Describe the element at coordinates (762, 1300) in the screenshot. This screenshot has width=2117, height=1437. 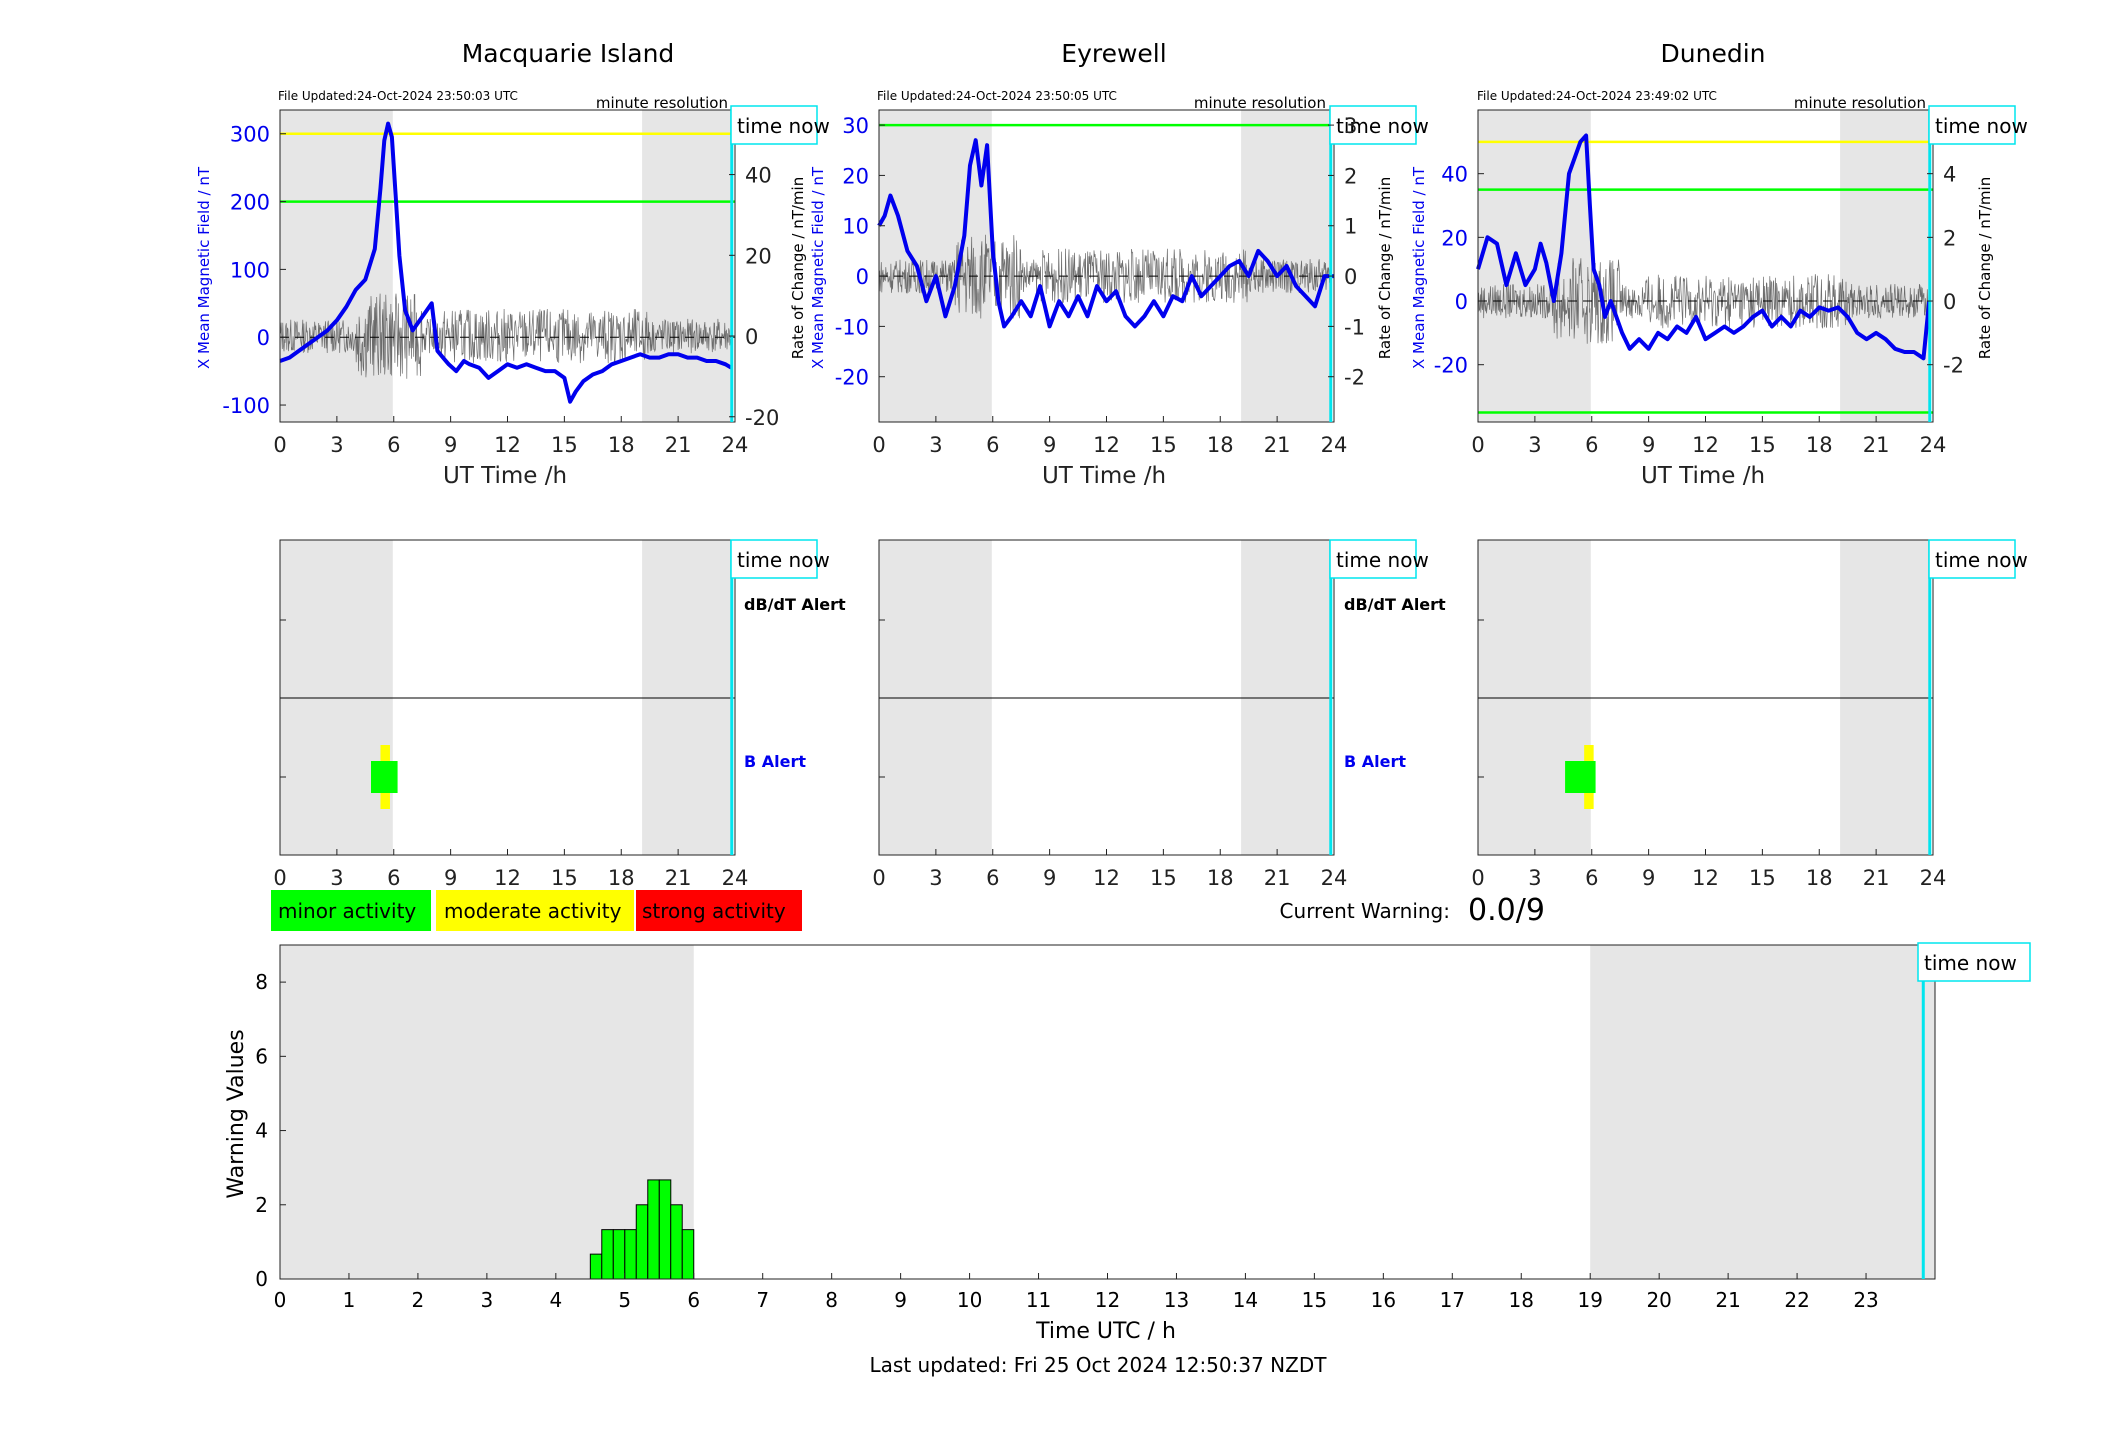
I see `bottom-xtick-label-7: 7` at that location.